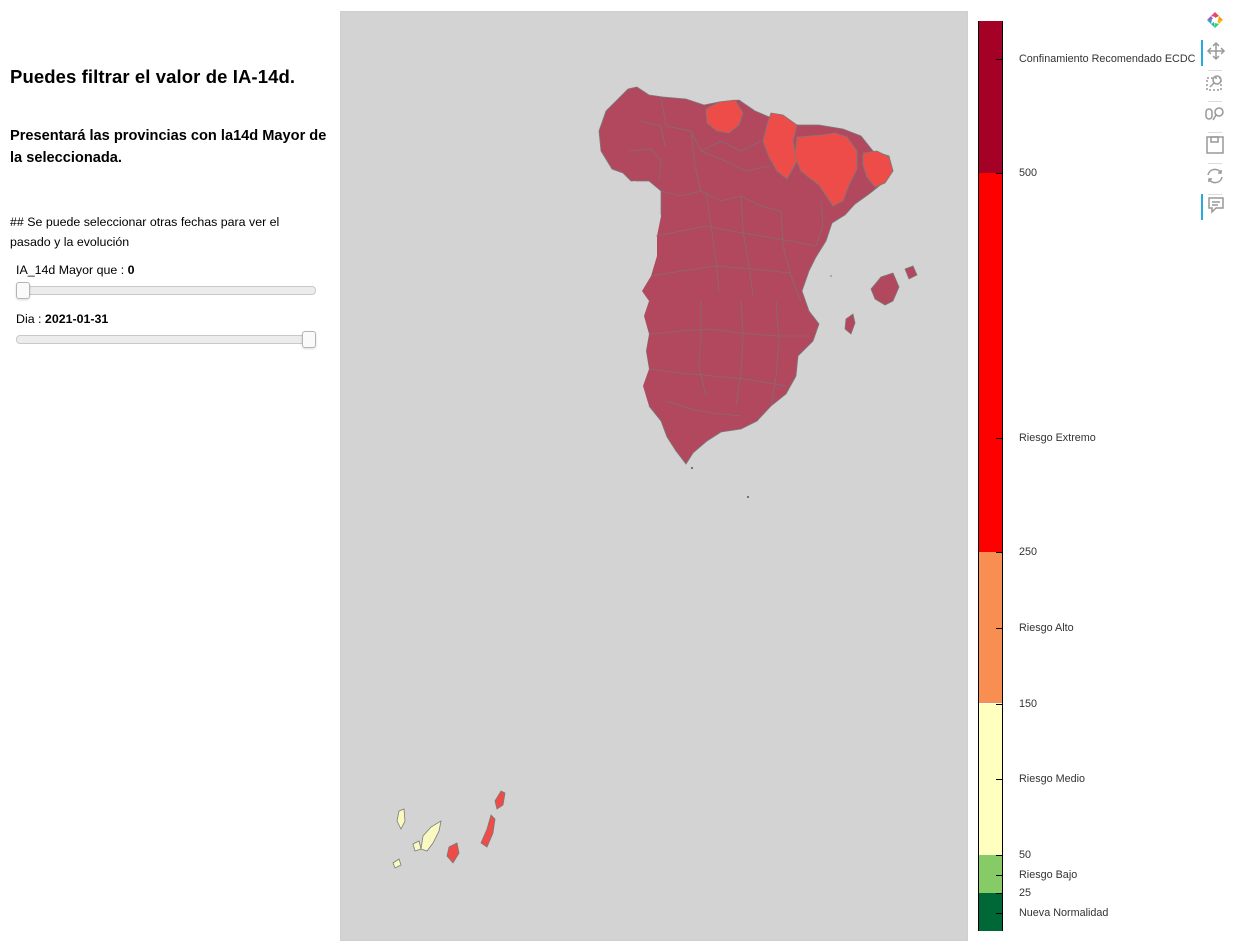 This screenshot has width=1234, height=951. Describe the element at coordinates (131, 270) in the screenshot. I see `ia-slider-value: 0` at that location.